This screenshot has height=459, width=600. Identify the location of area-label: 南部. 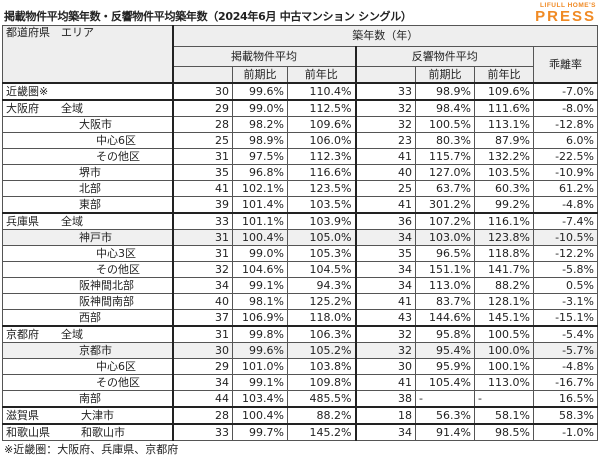
(90, 398).